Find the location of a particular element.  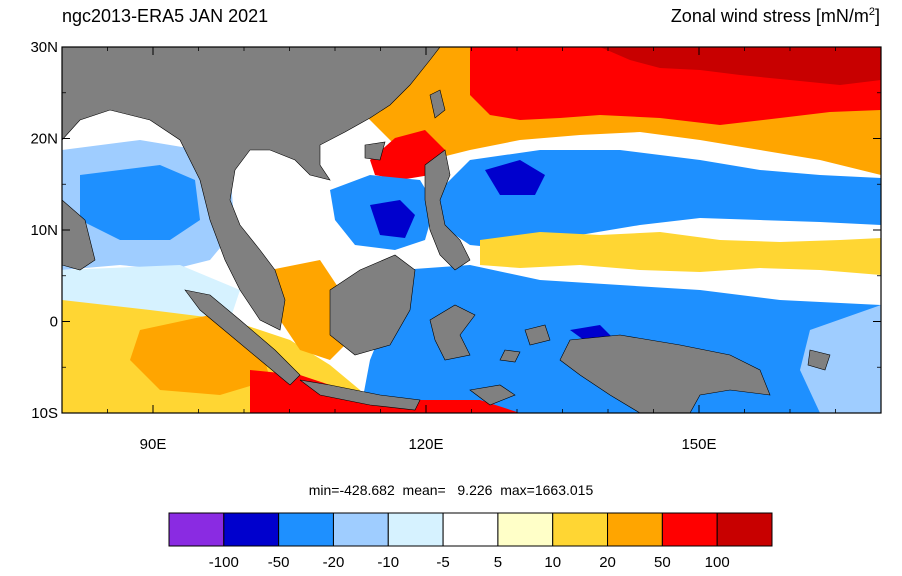

colorbar-label: 100 is located at coordinates (717, 562).